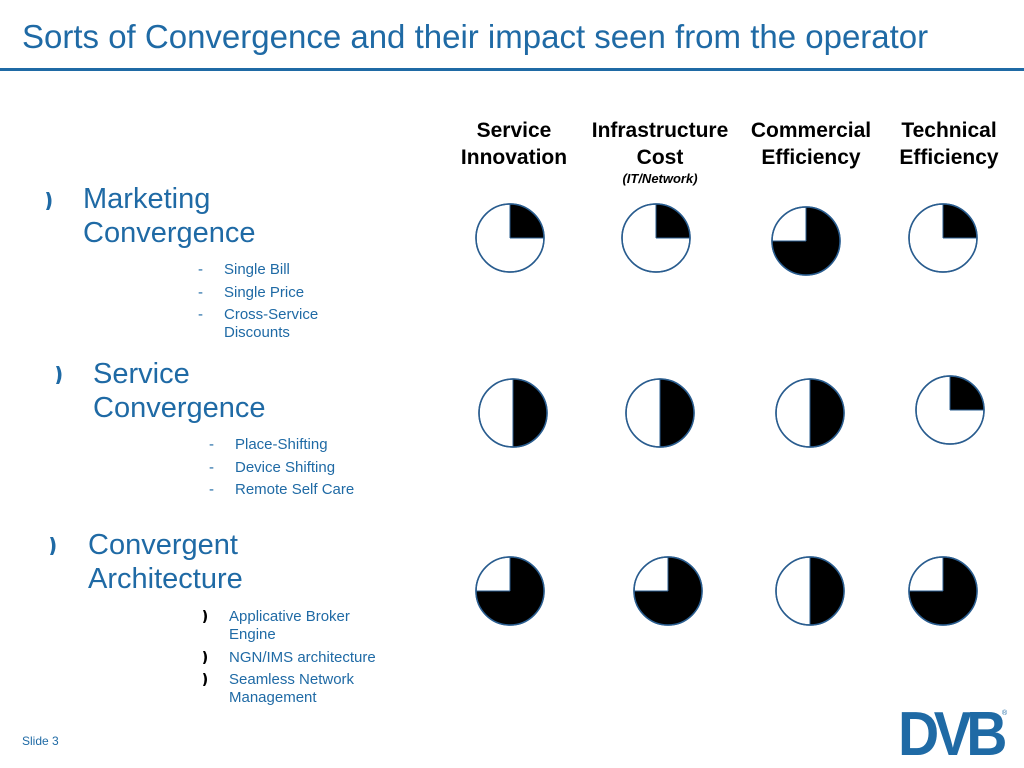  Describe the element at coordinates (252, 634) in the screenshot. I see `list-item-text-continued: Engine` at that location.